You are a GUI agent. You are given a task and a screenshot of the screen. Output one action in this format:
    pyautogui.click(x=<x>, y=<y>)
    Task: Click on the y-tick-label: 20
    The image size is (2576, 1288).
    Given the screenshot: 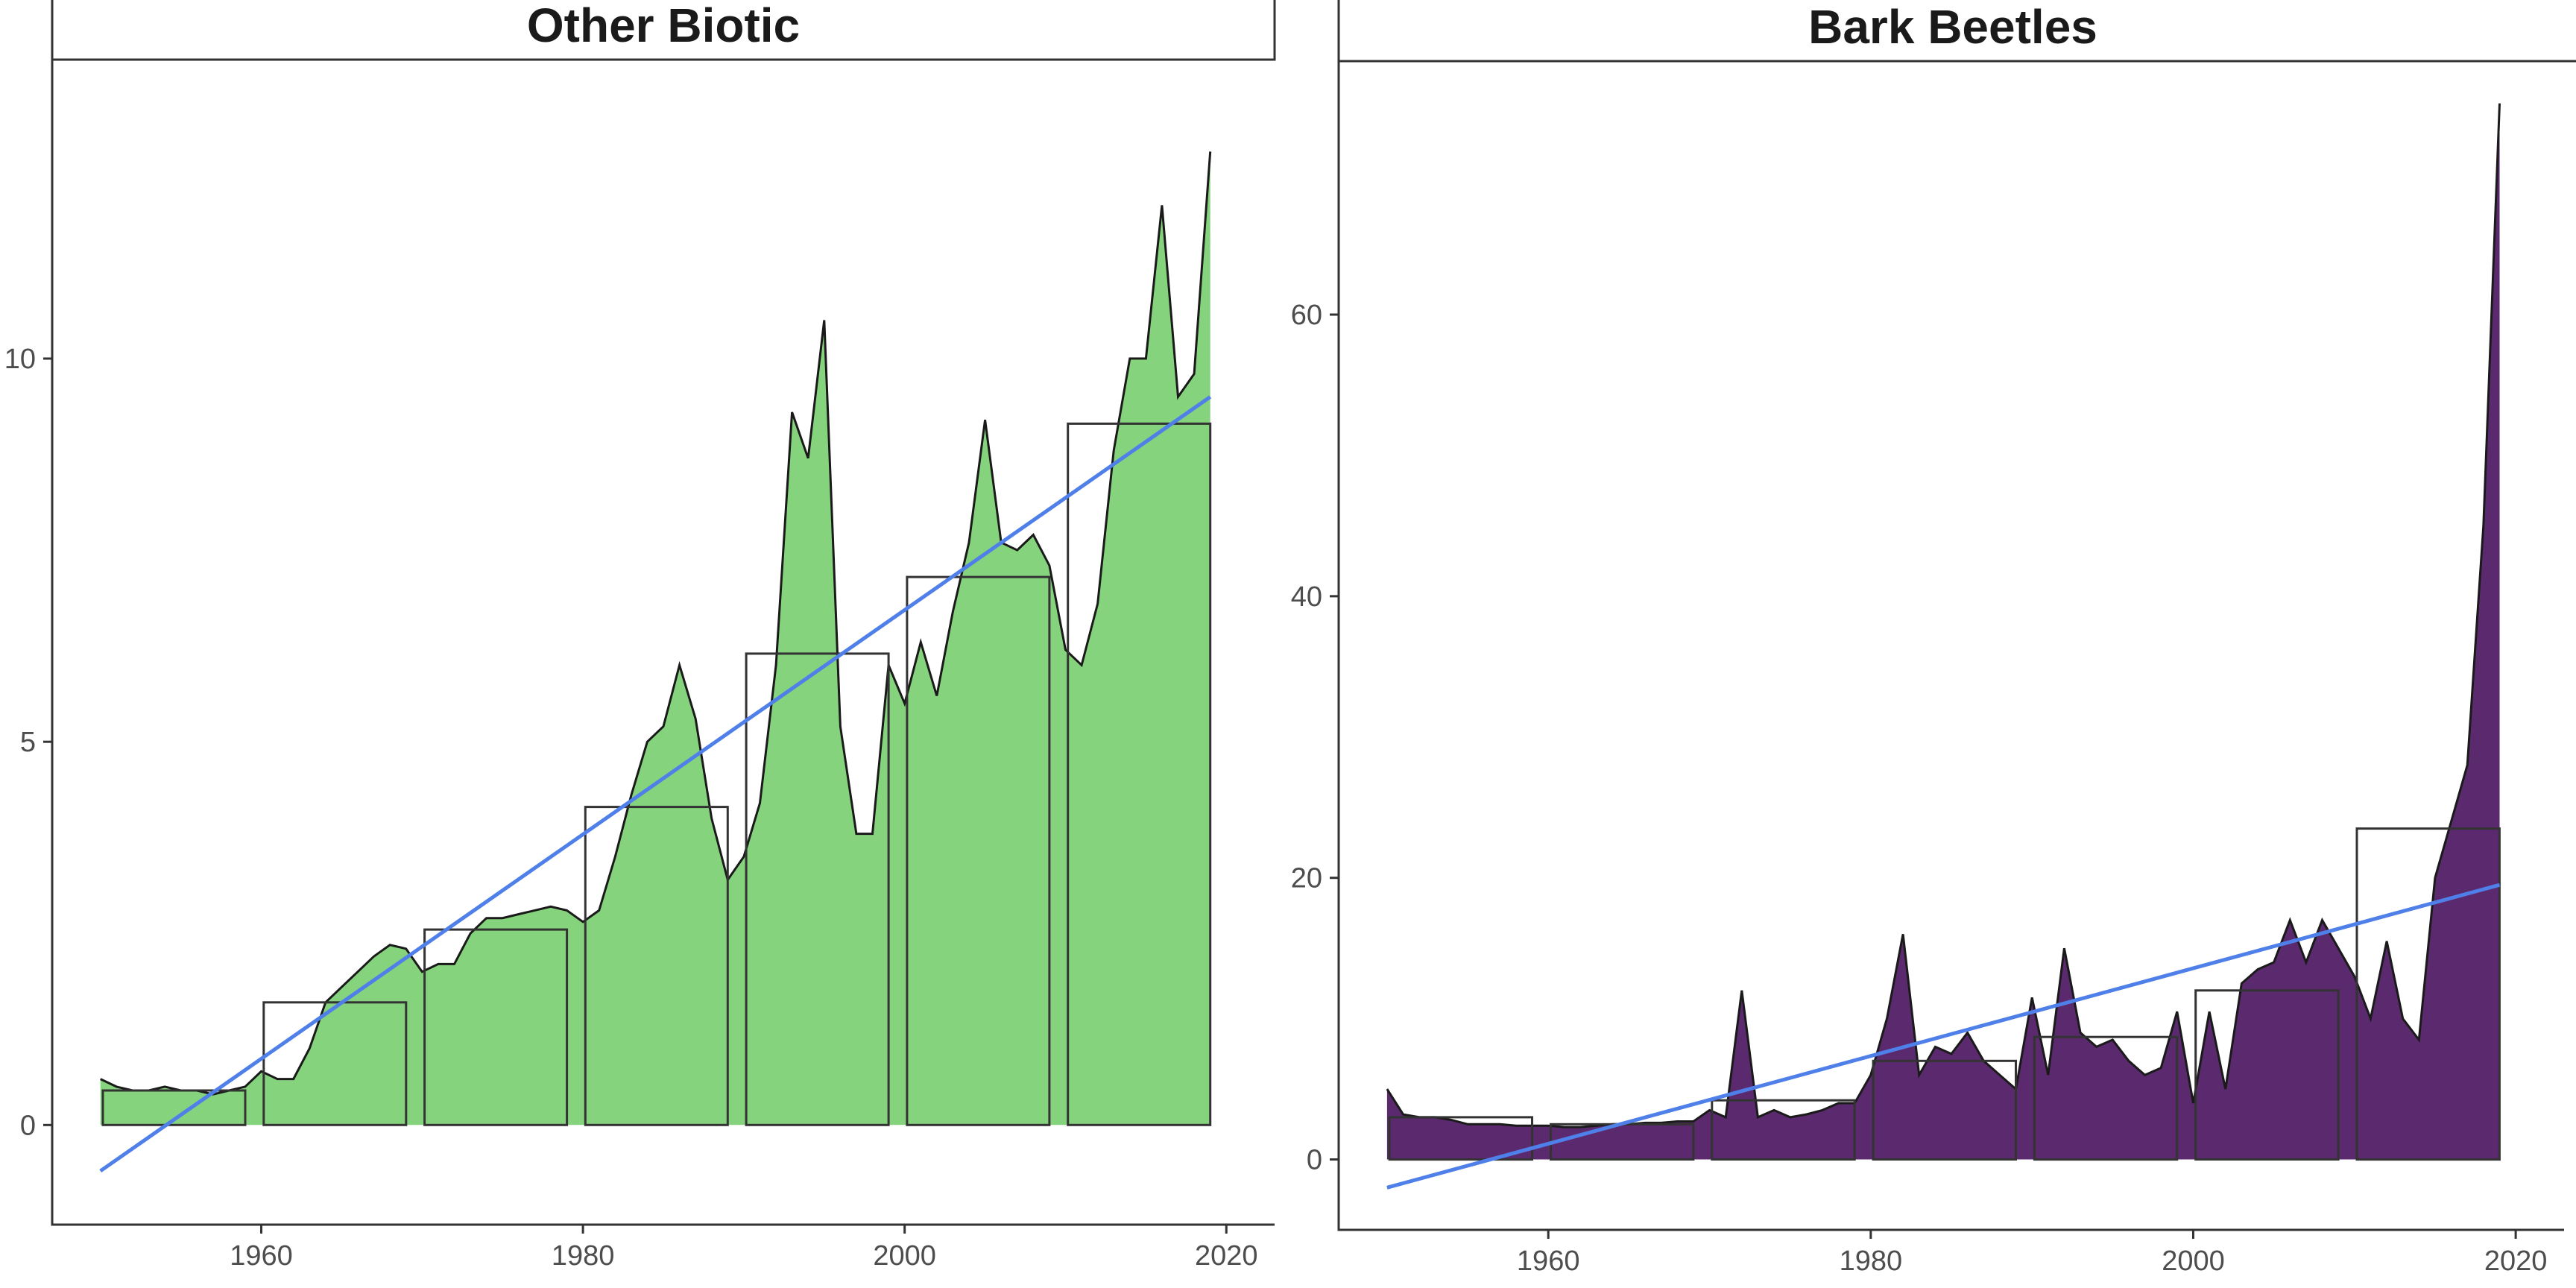 What is the action you would take?
    pyautogui.click(x=1306, y=878)
    